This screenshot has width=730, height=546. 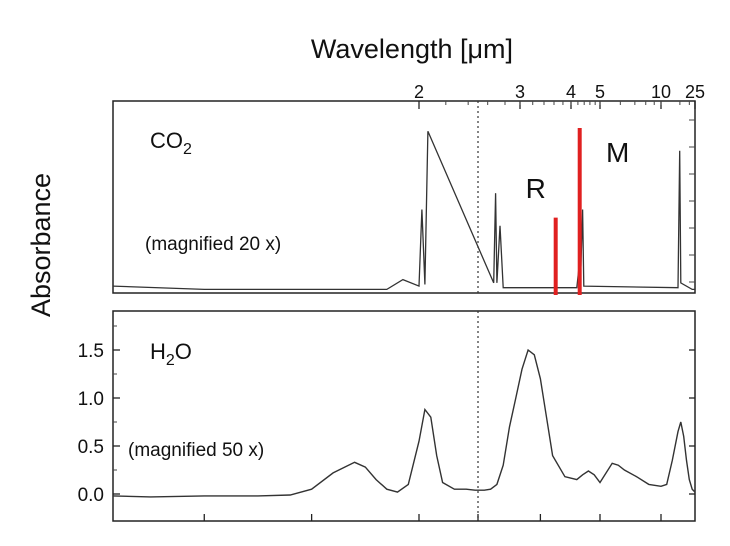 I want to click on co2-magnification-note: (magnified 20 x), so click(x=213, y=244).